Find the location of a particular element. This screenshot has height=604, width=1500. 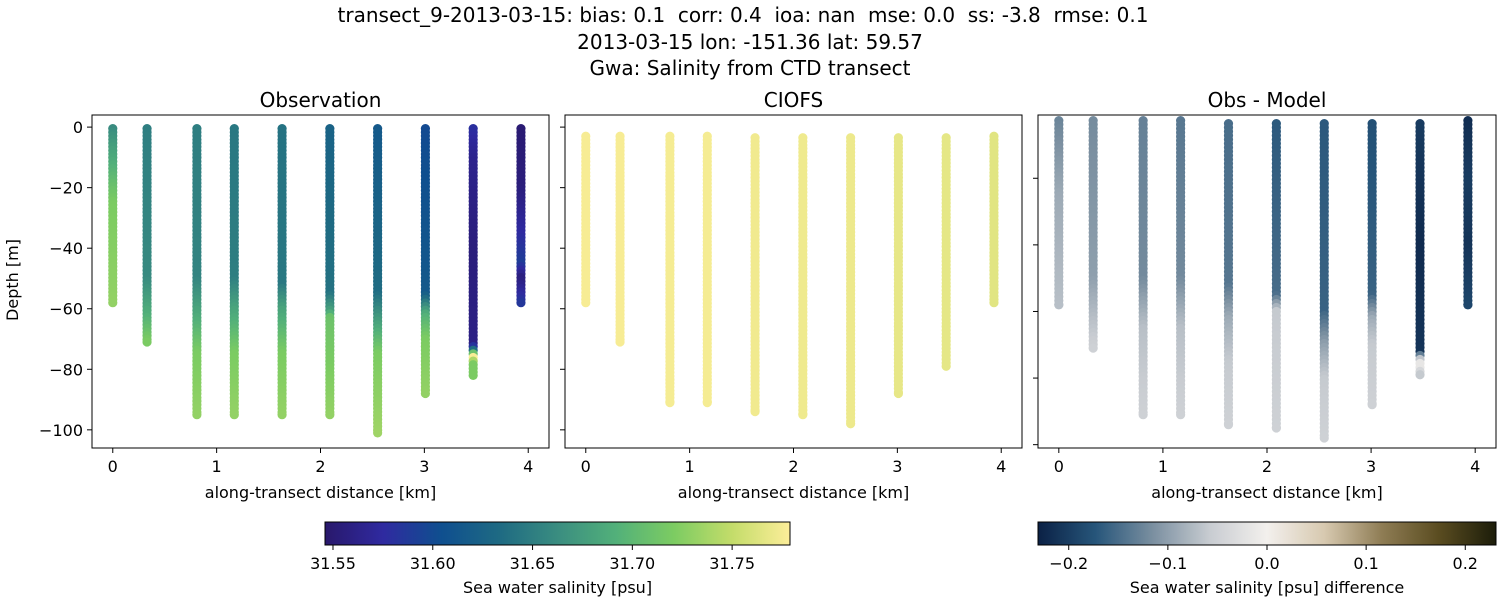

colorbar-label: Sea water salinity [psu] difference is located at coordinates (1267, 587).